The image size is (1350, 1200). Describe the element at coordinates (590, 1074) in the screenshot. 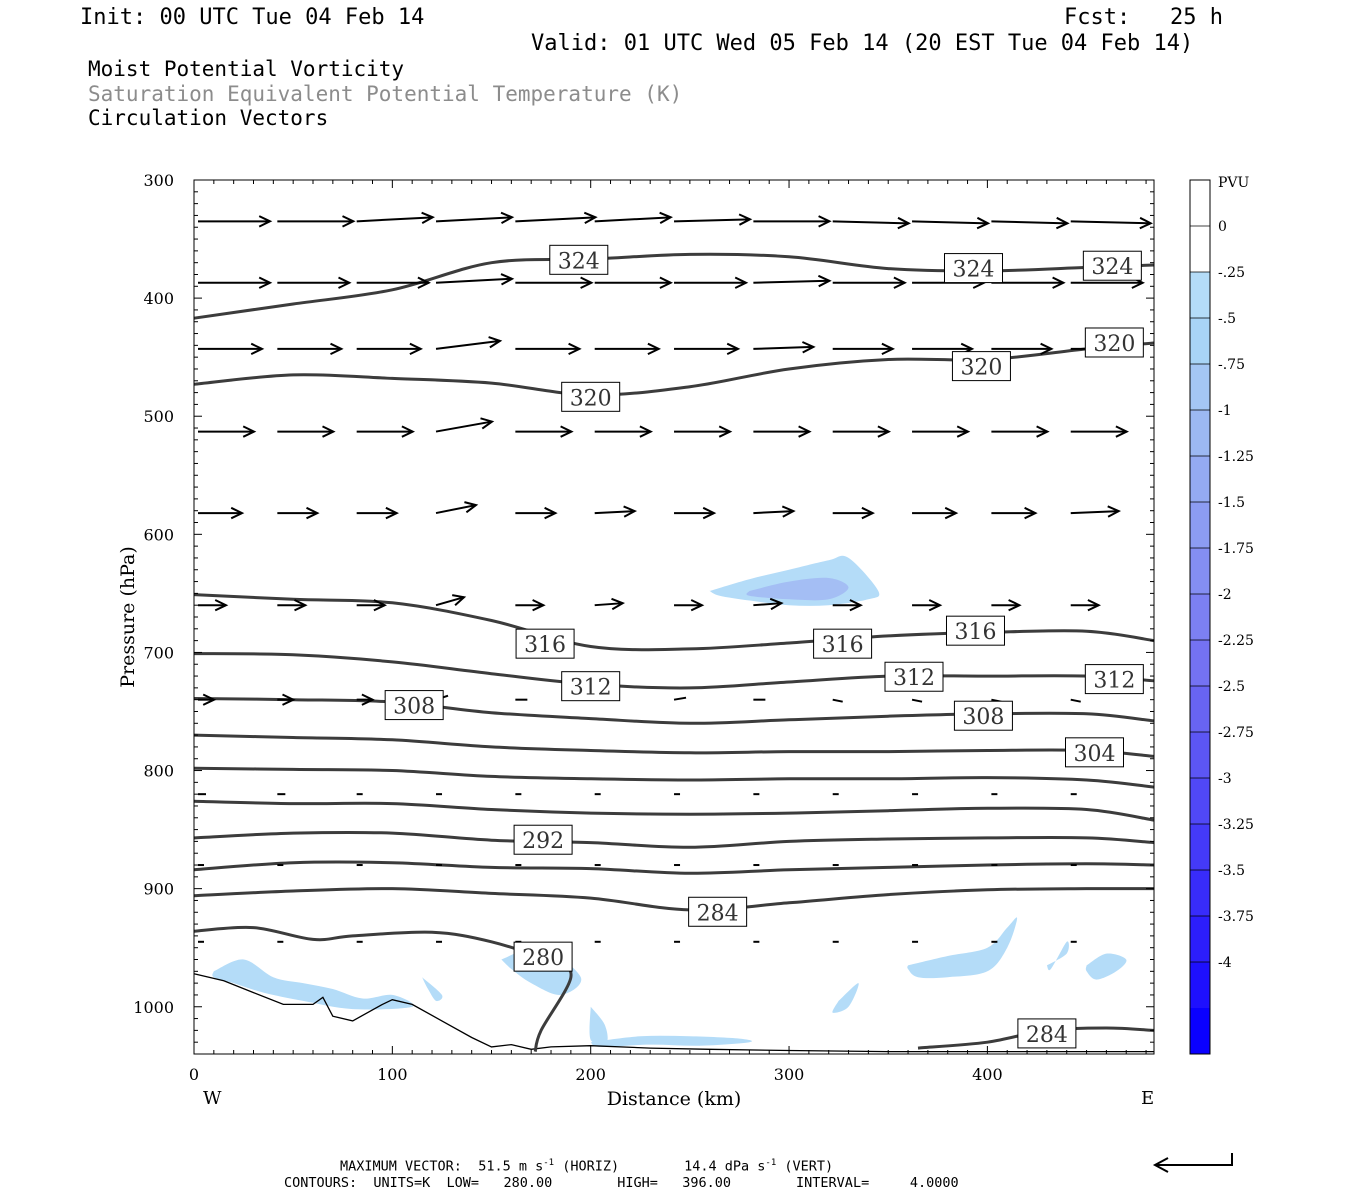

I see `x-tick-label: 200` at that location.